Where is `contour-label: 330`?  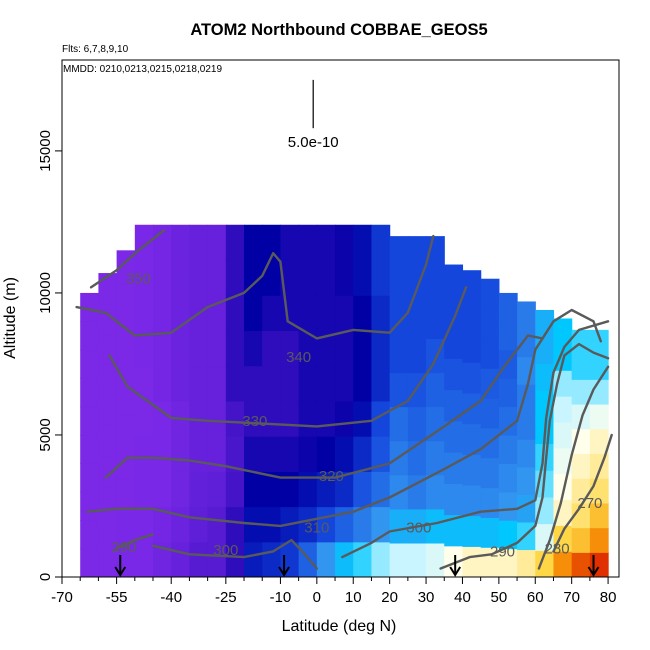
contour-label: 330 is located at coordinates (254, 421).